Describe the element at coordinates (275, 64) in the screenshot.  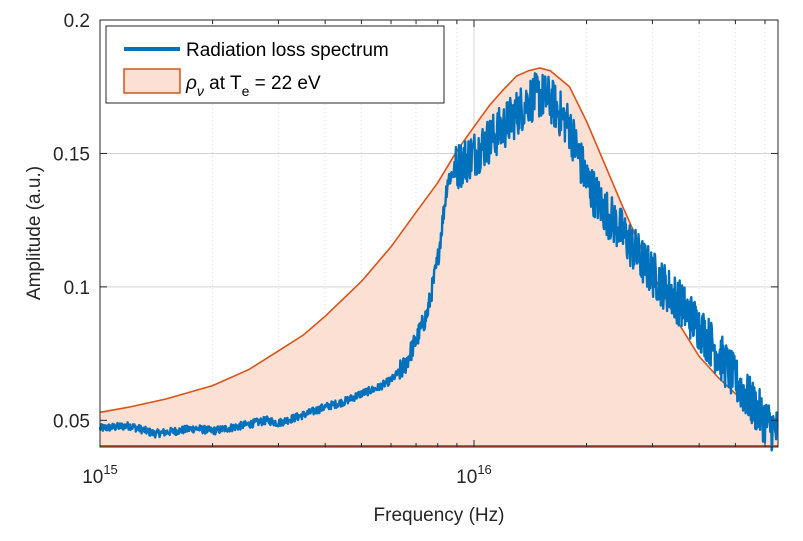
I see `legend: Radiation loss spectrum ρν at Te = 22 eV` at that location.